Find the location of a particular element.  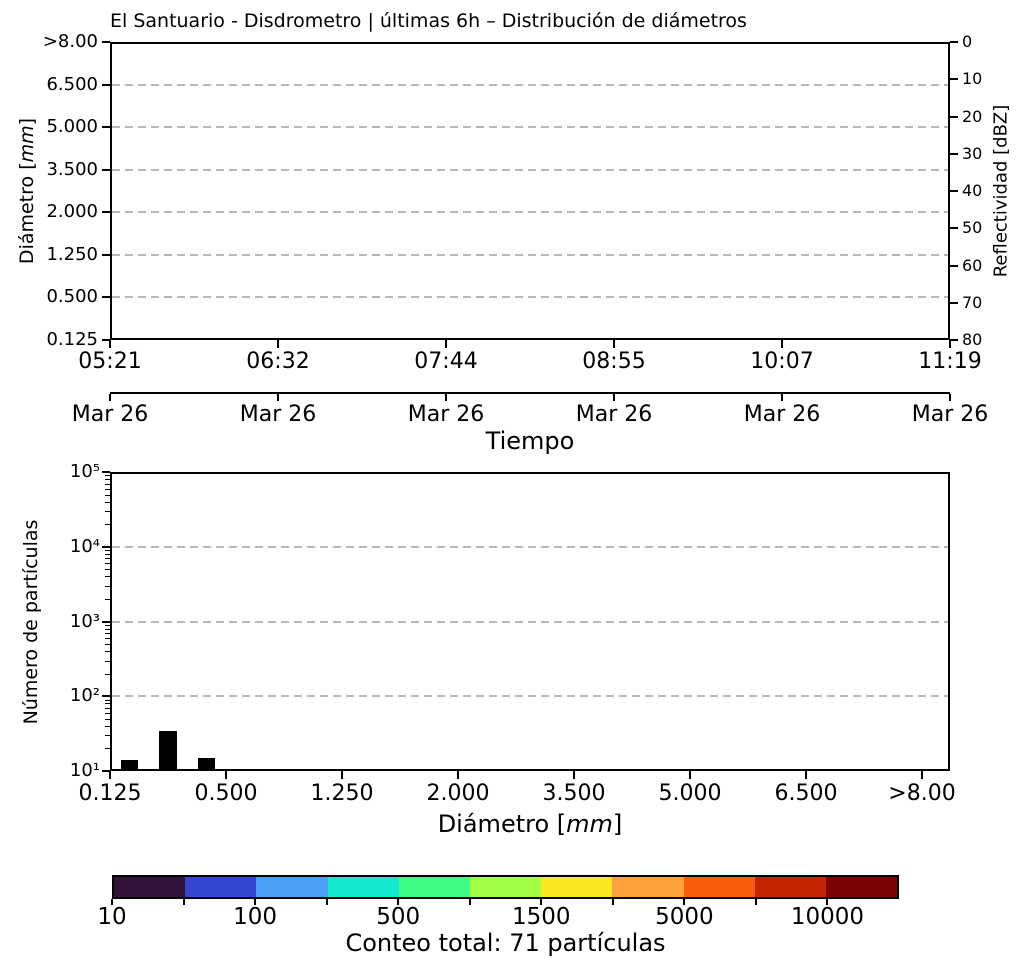

time-x-tick-label: 08:55 is located at coordinates (614, 361).